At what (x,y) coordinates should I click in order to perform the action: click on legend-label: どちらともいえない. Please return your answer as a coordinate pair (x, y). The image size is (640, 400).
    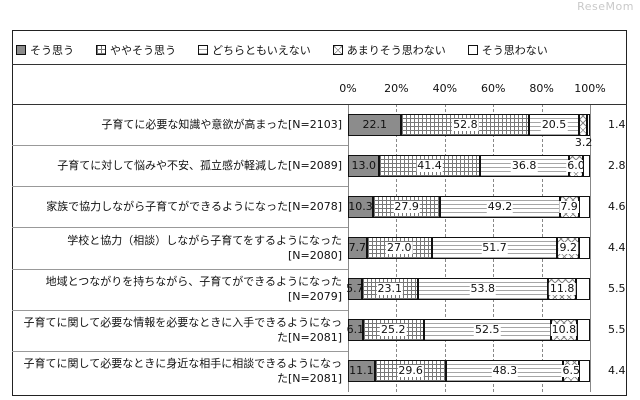
    Looking at the image, I should click on (261, 50).